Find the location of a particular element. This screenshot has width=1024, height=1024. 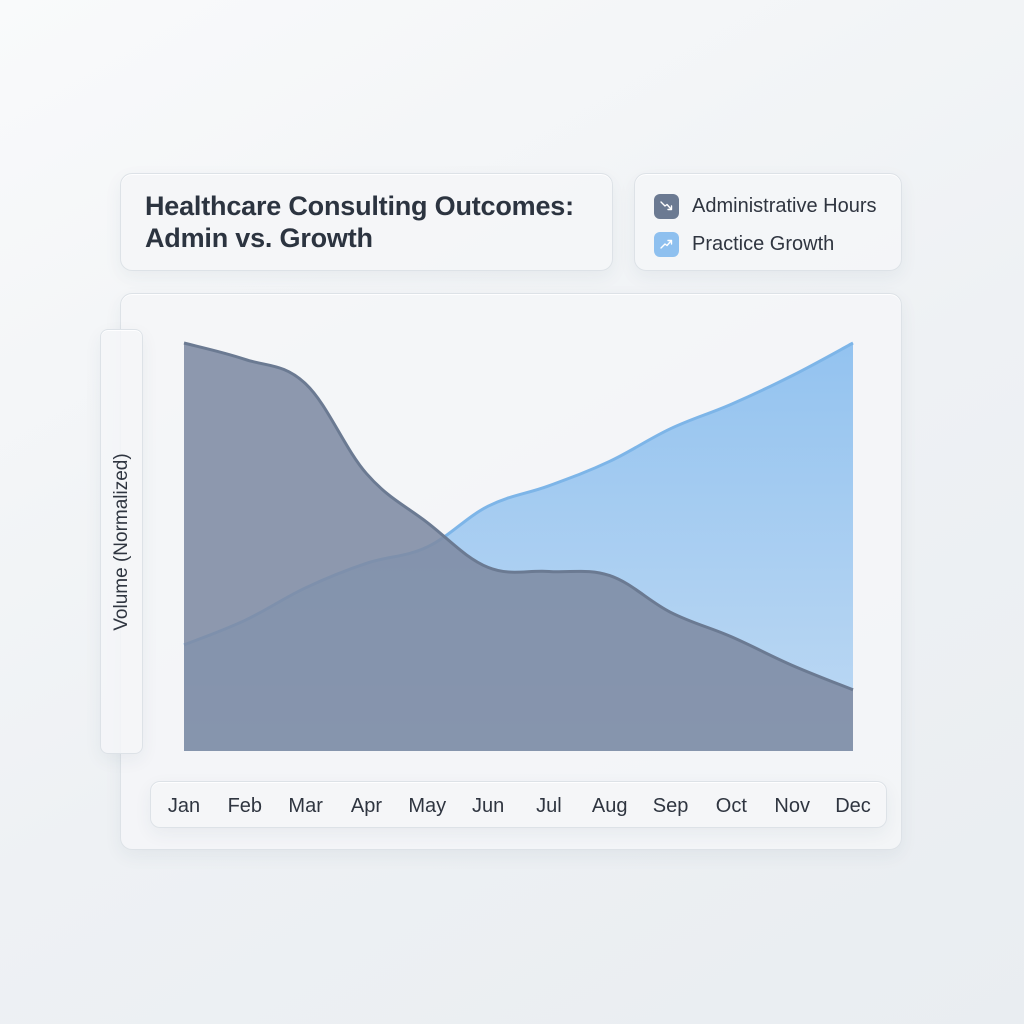

legend-label-administrative-hours: Administrative Hours is located at coordinates (784, 205).